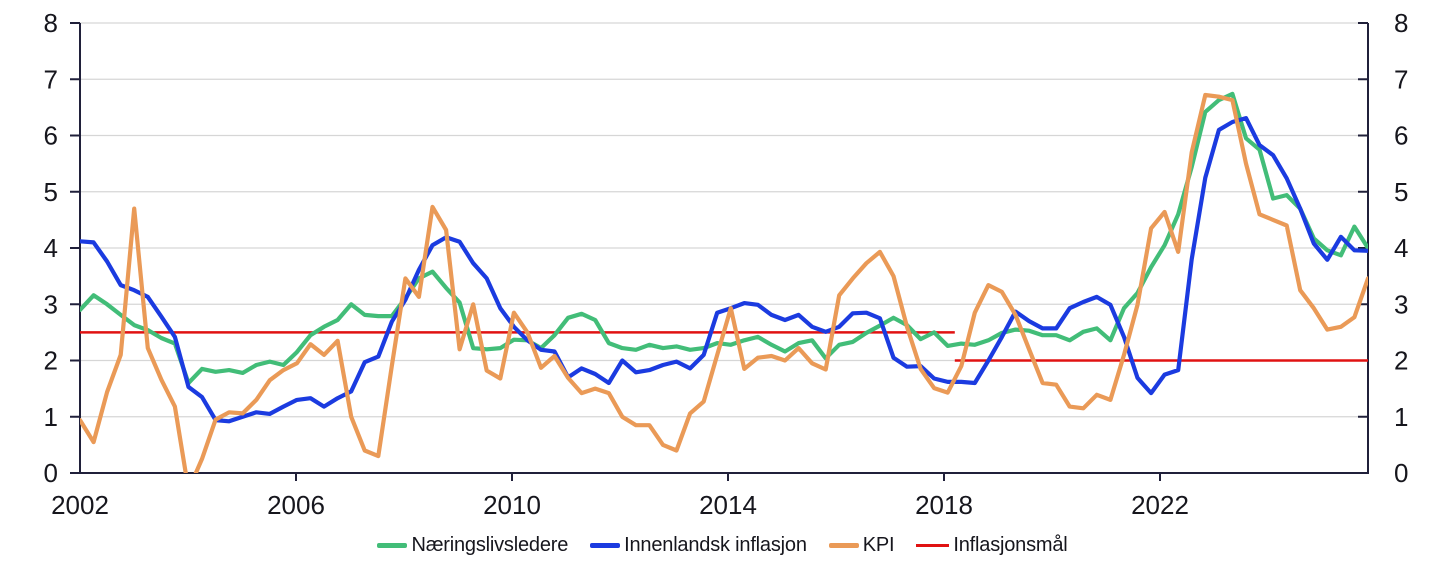  I want to click on x-axis-label-2006: 2006, so click(296, 505).